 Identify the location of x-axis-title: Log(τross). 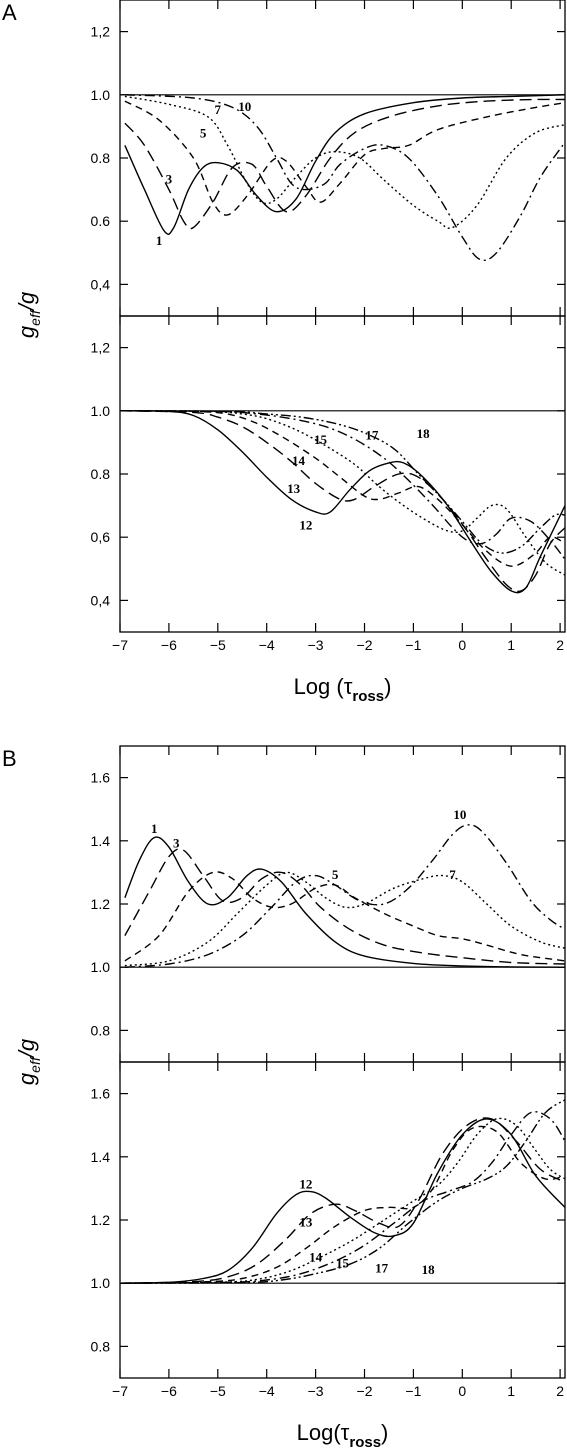
(343, 1434).